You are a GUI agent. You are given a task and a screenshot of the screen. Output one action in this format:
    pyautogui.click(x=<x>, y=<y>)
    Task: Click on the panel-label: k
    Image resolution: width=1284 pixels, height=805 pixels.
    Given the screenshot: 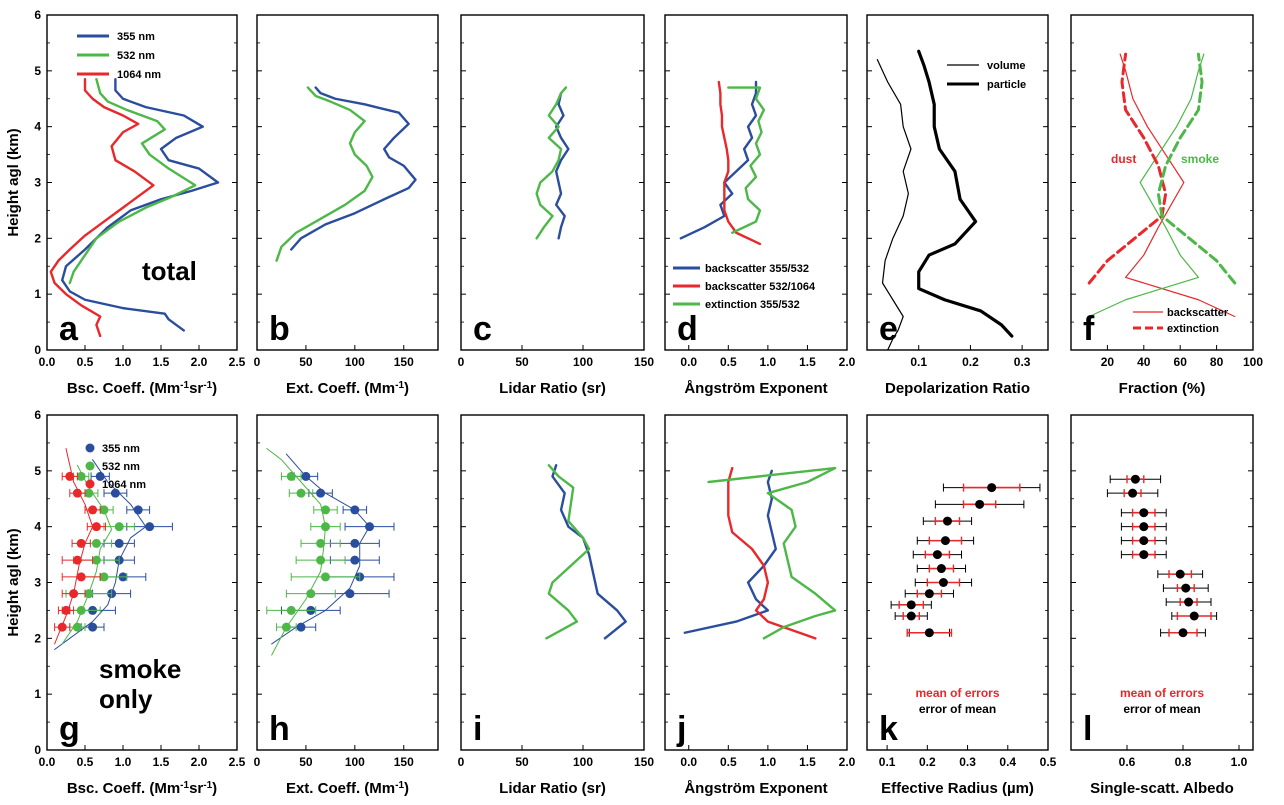 What is the action you would take?
    pyautogui.click(x=888, y=729)
    